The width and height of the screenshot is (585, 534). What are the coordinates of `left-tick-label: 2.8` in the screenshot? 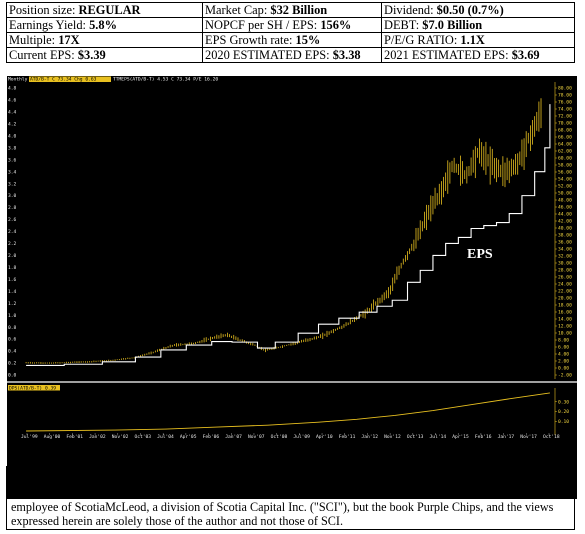 It's located at (12, 208).